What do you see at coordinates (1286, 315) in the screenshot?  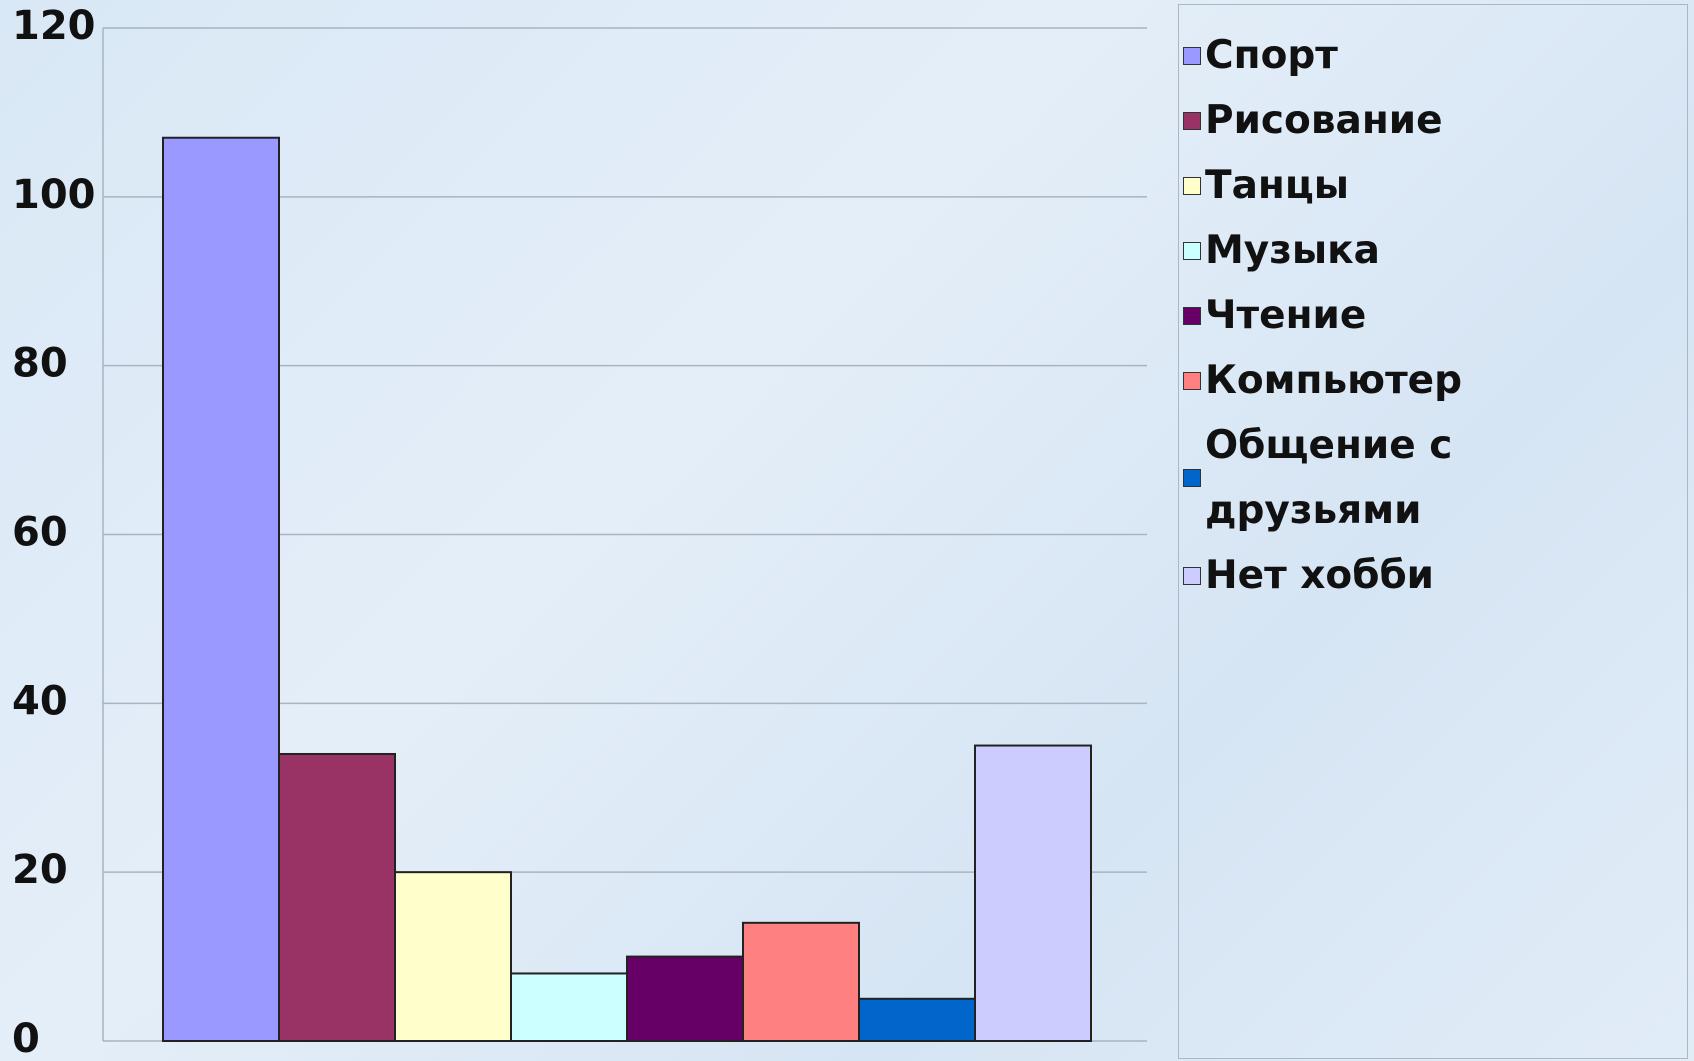 I see `legend-label: Чтение` at bounding box center [1286, 315].